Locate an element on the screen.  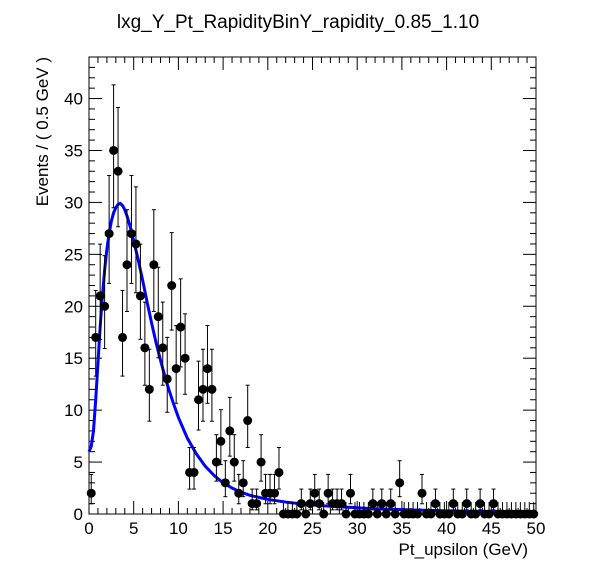
x-tick-label: 15 is located at coordinates (223, 528).